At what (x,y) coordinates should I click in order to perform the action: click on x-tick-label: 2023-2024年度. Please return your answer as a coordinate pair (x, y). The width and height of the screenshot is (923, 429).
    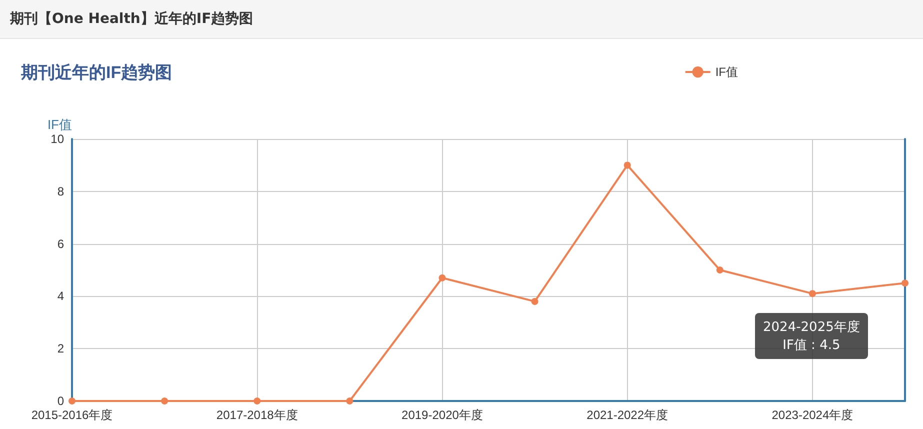
    Looking at the image, I should click on (813, 415).